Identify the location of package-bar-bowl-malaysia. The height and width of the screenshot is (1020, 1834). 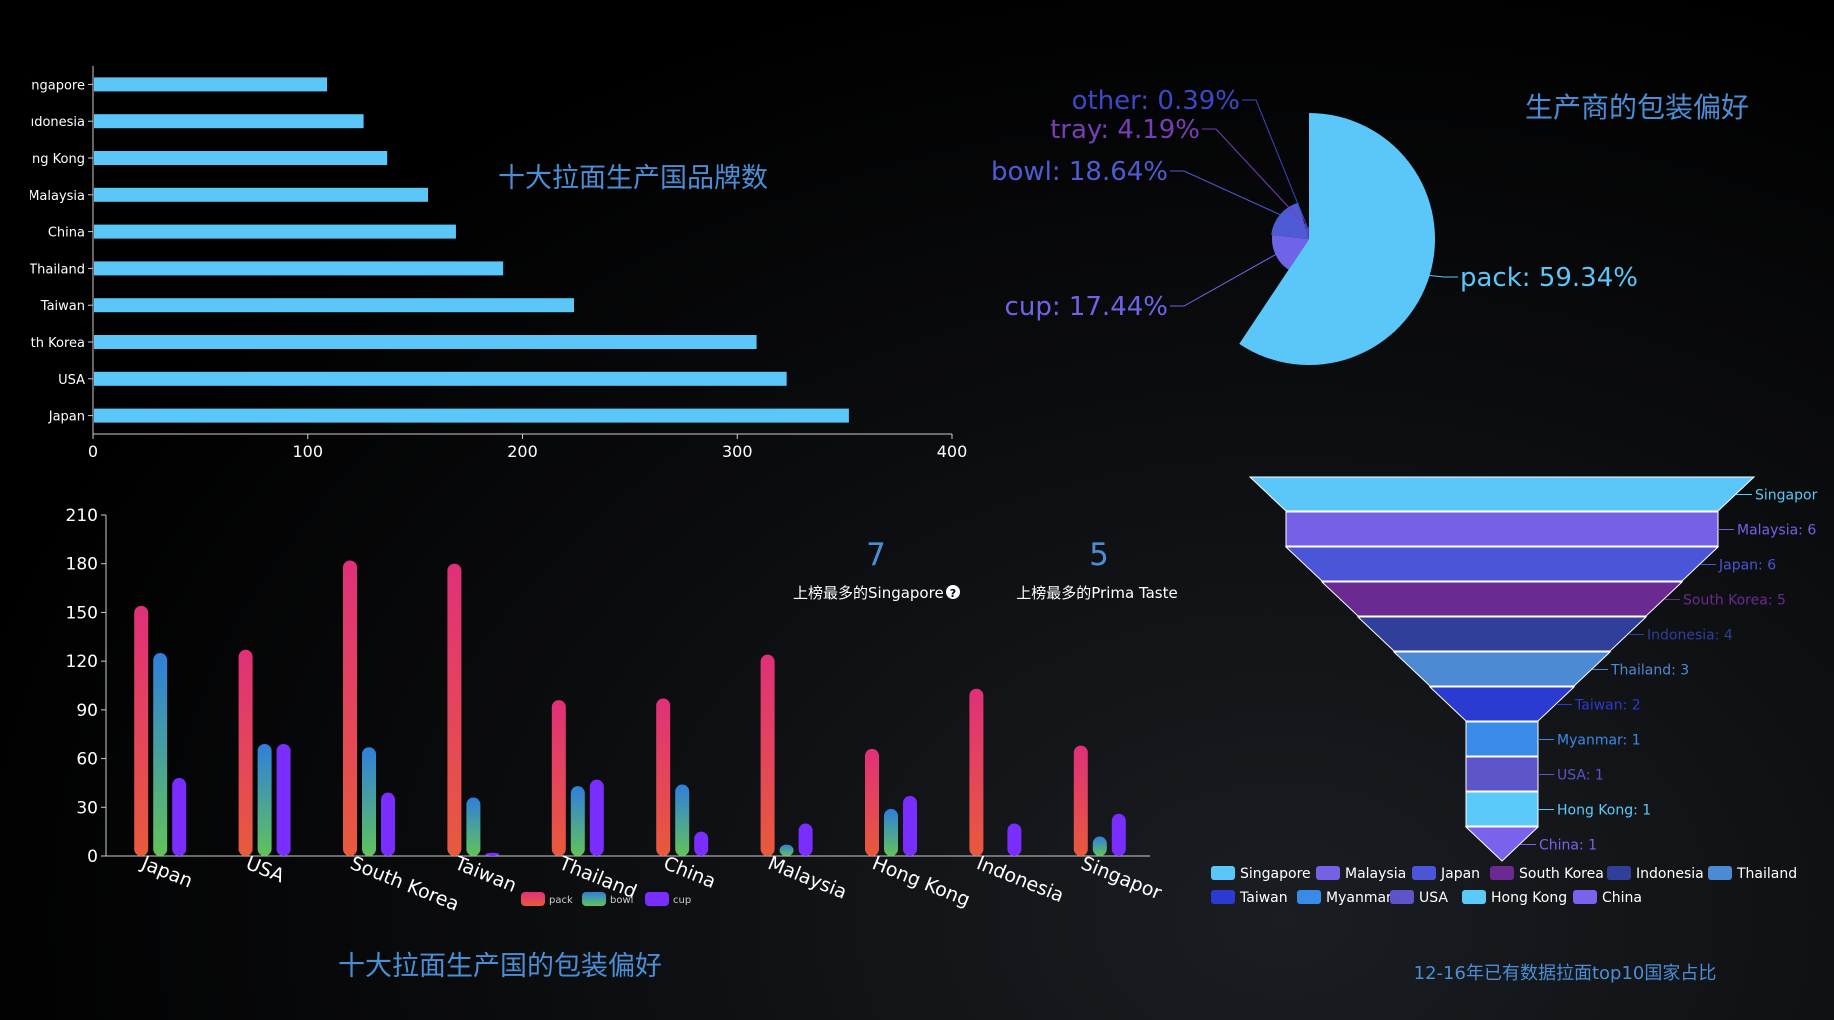
(786, 850).